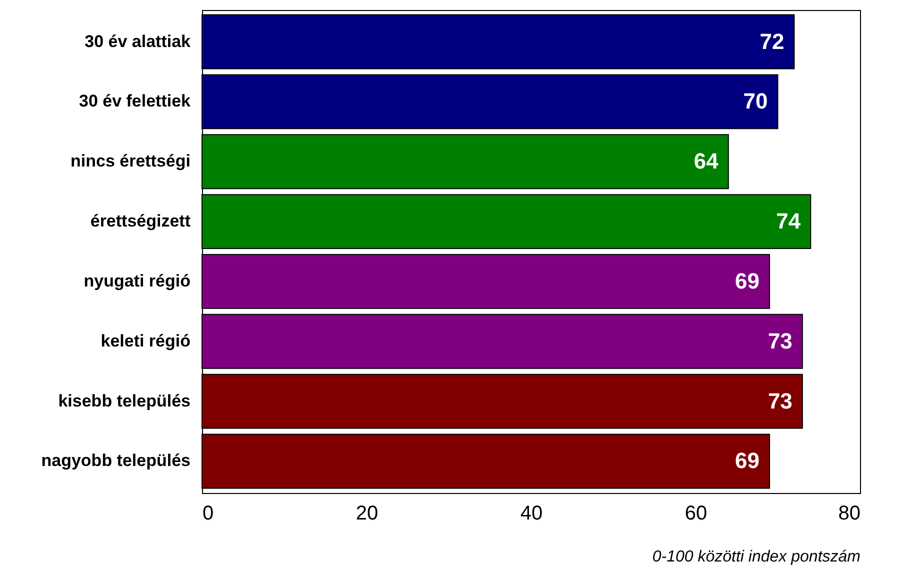 Image resolution: width=899 pixels, height=583 pixels. Describe the element at coordinates (756, 557) in the screenshot. I see `x-axis-title: 0-100 közötti index pontszám` at that location.